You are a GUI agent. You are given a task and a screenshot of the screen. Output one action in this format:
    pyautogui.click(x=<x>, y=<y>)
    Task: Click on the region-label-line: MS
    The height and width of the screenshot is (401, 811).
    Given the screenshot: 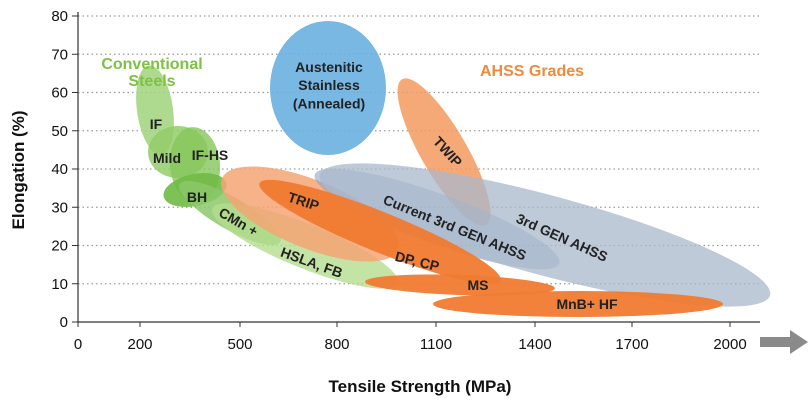 What is the action you would take?
    pyautogui.click(x=478, y=285)
    